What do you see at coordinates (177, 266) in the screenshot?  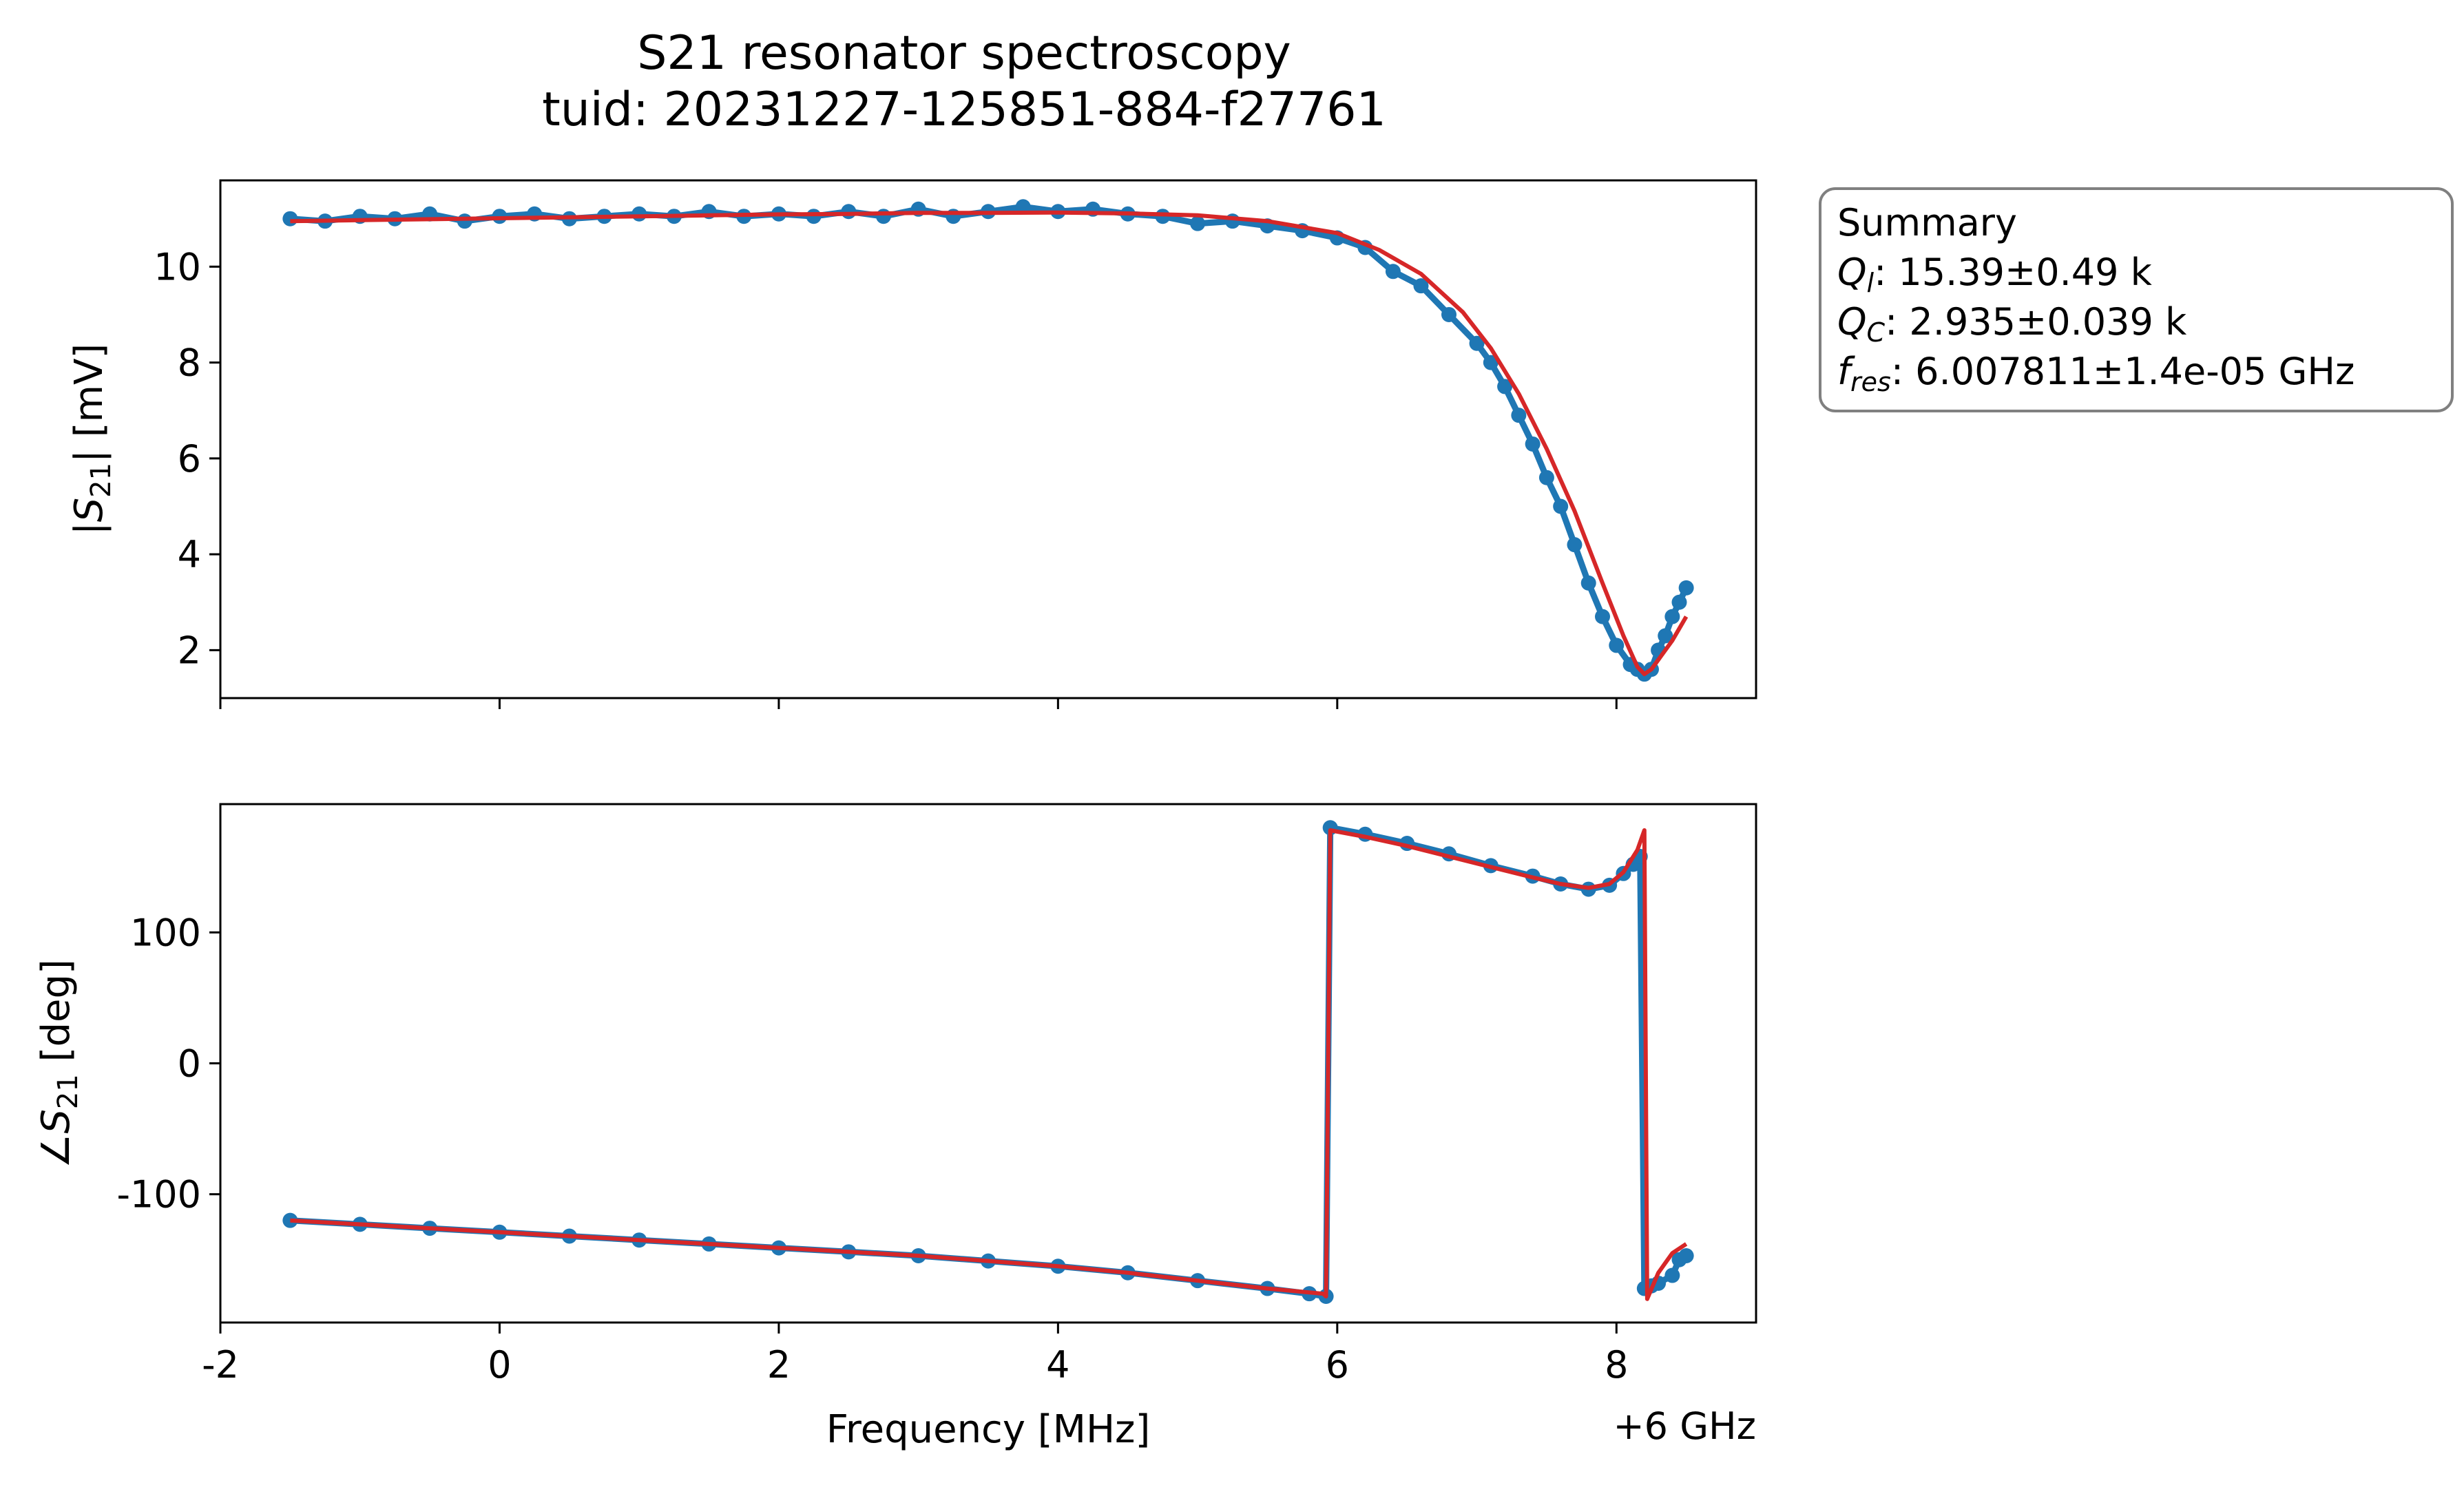 I see `magnitude-y-tick-label: 10` at bounding box center [177, 266].